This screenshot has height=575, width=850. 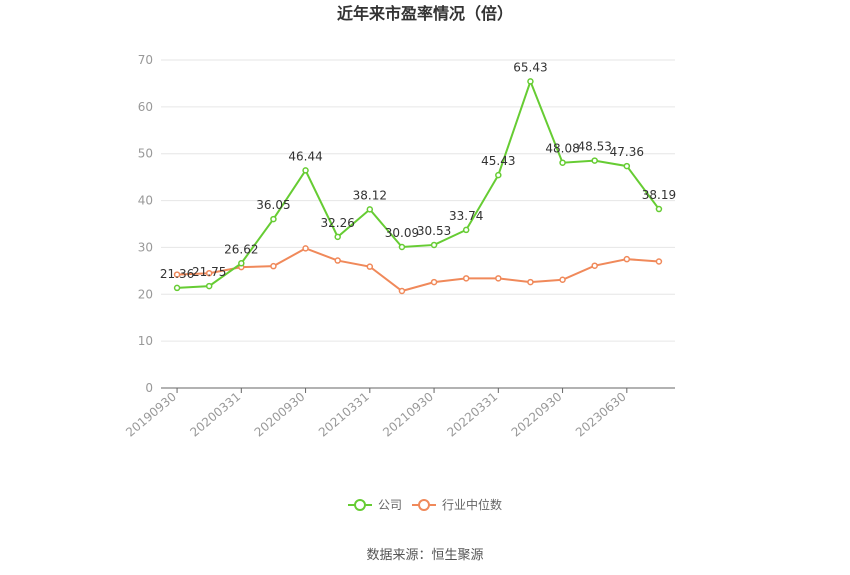 I want to click on data-label: 33.74, so click(x=466, y=216).